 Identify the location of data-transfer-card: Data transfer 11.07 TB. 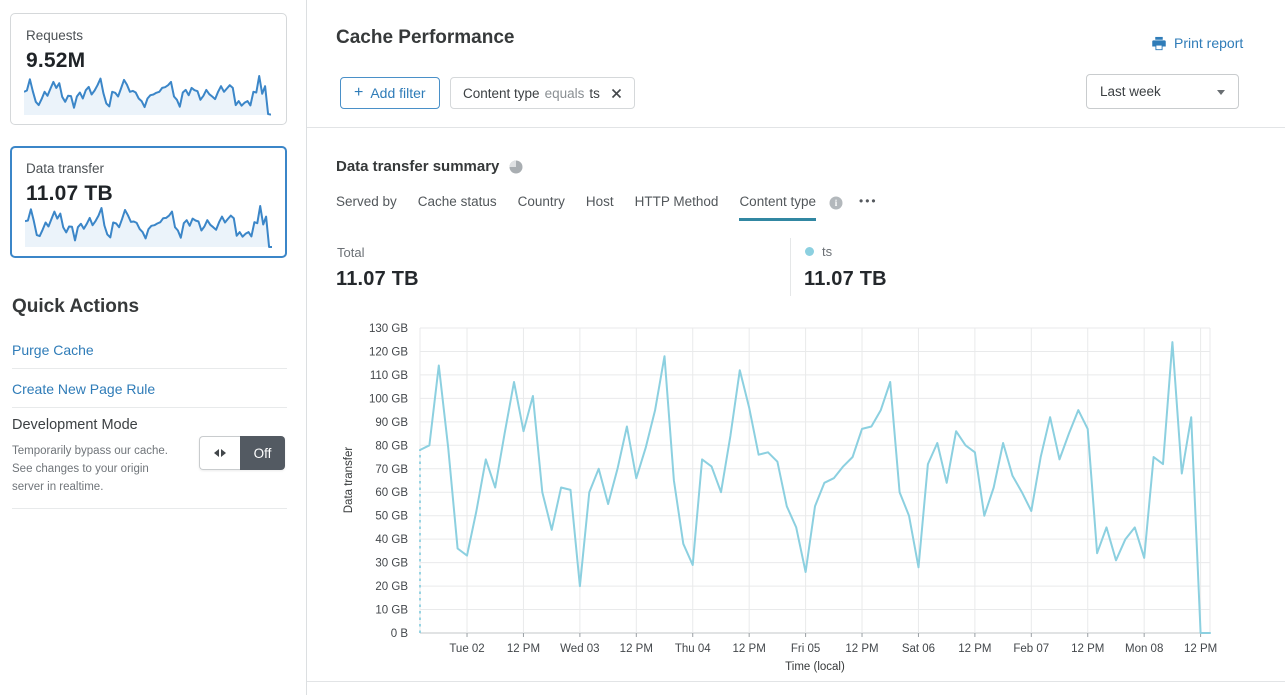
(148, 202).